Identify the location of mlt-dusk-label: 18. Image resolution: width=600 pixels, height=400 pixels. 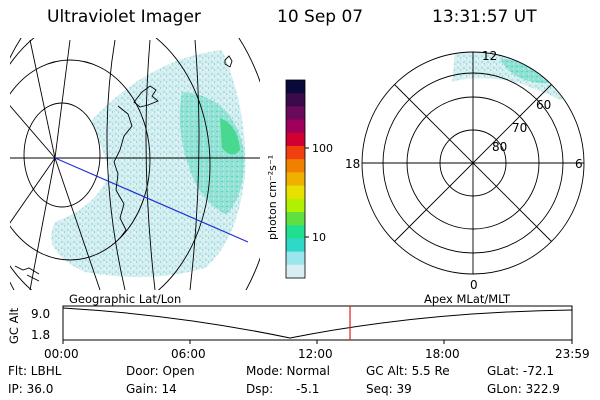
(352, 164).